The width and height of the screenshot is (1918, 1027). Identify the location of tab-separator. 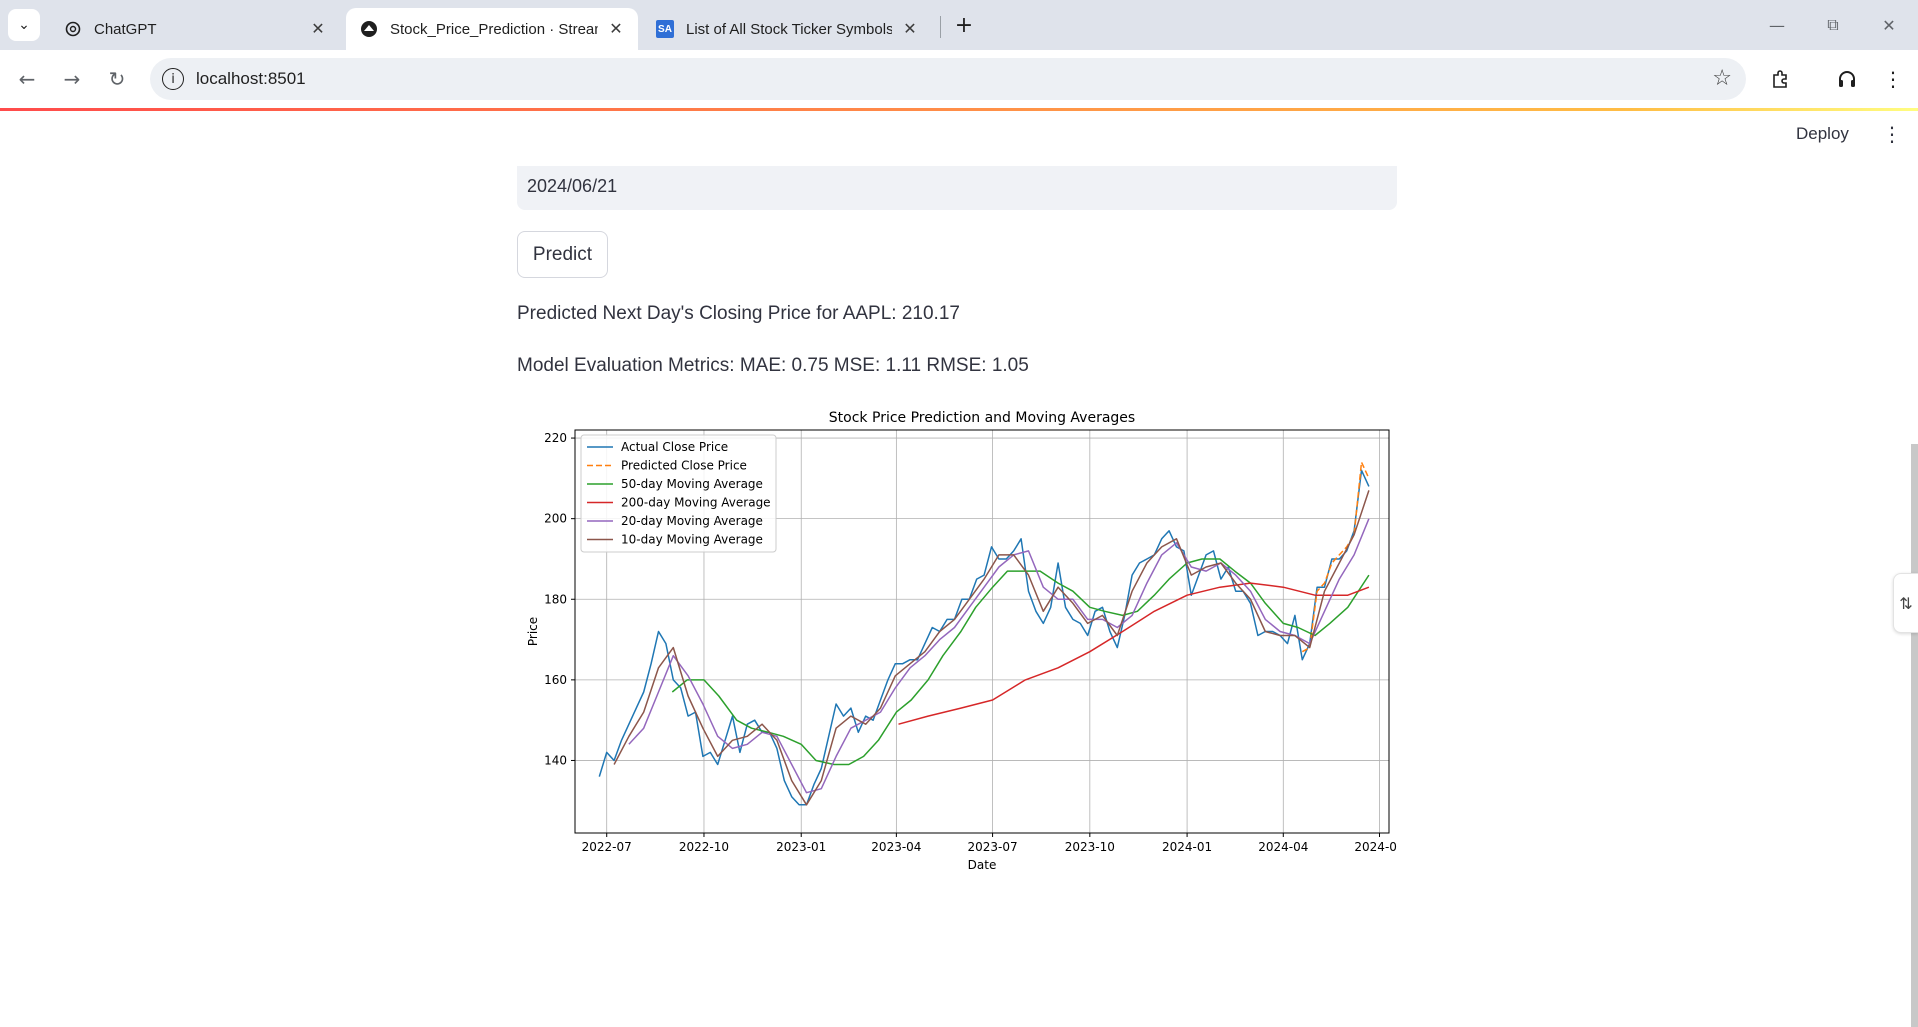
(940, 27).